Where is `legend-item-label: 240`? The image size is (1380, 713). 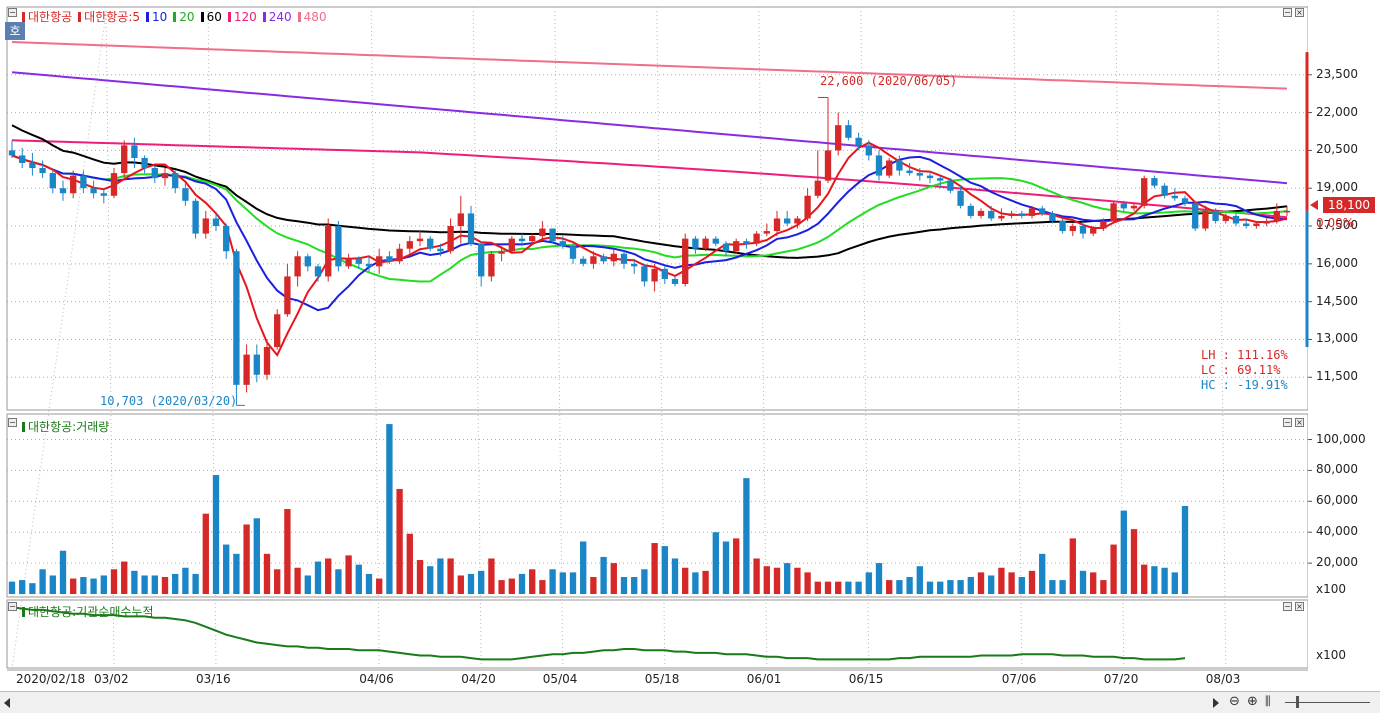 legend-item-label: 240 is located at coordinates (280, 17).